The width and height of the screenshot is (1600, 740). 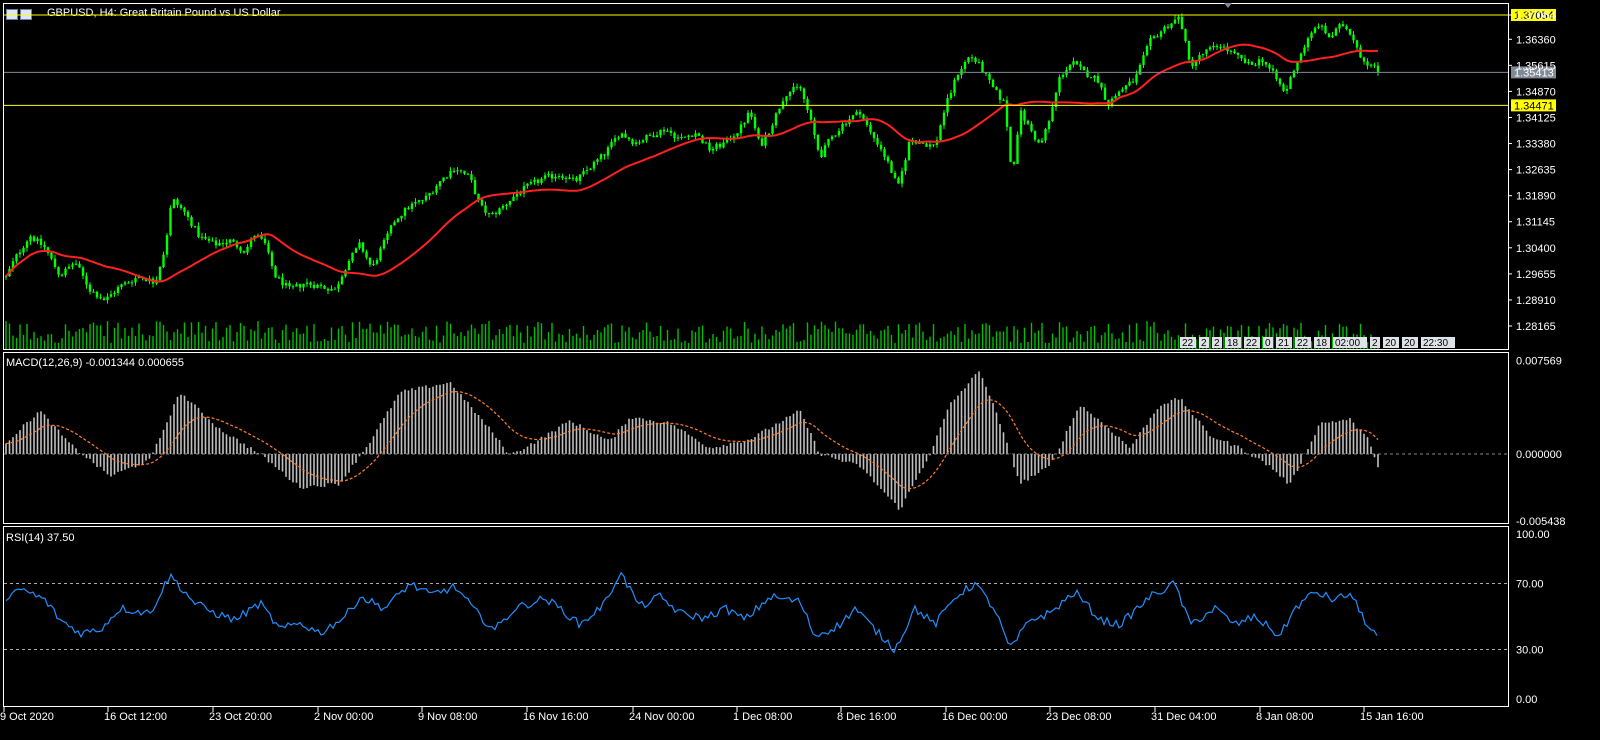 What do you see at coordinates (1534, 73) in the screenshot?
I see `level-label-current: 1.35413` at bounding box center [1534, 73].